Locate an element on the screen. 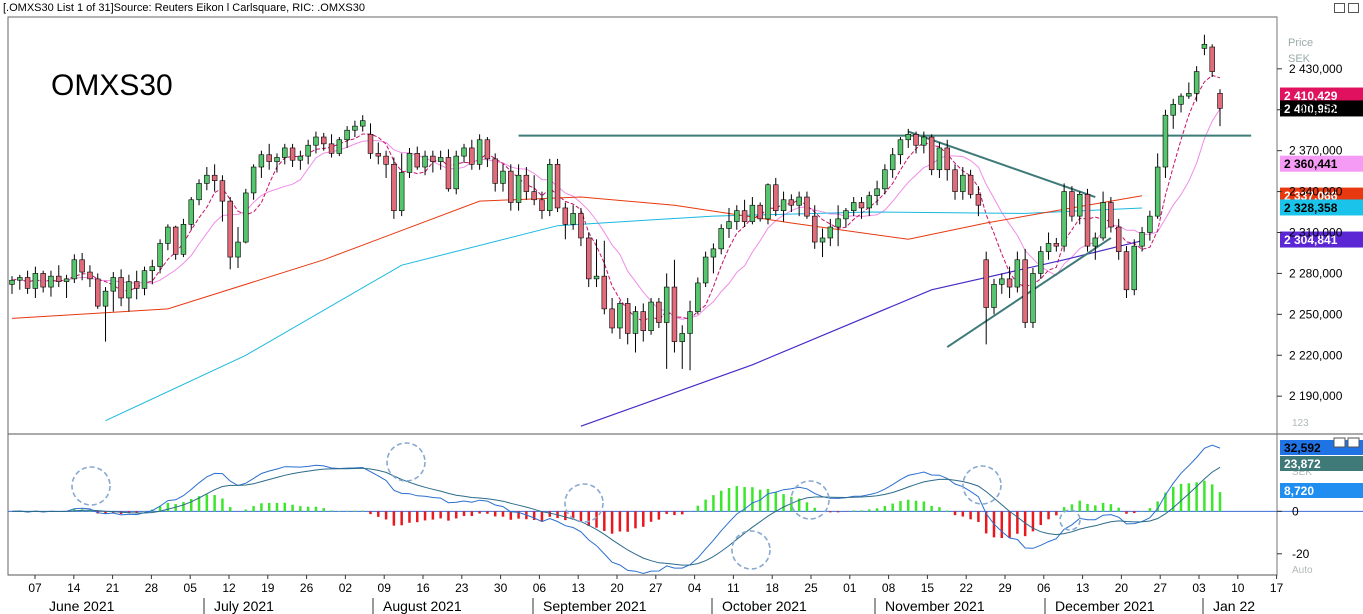  macd-badge-bg is located at coordinates (1321, 463).